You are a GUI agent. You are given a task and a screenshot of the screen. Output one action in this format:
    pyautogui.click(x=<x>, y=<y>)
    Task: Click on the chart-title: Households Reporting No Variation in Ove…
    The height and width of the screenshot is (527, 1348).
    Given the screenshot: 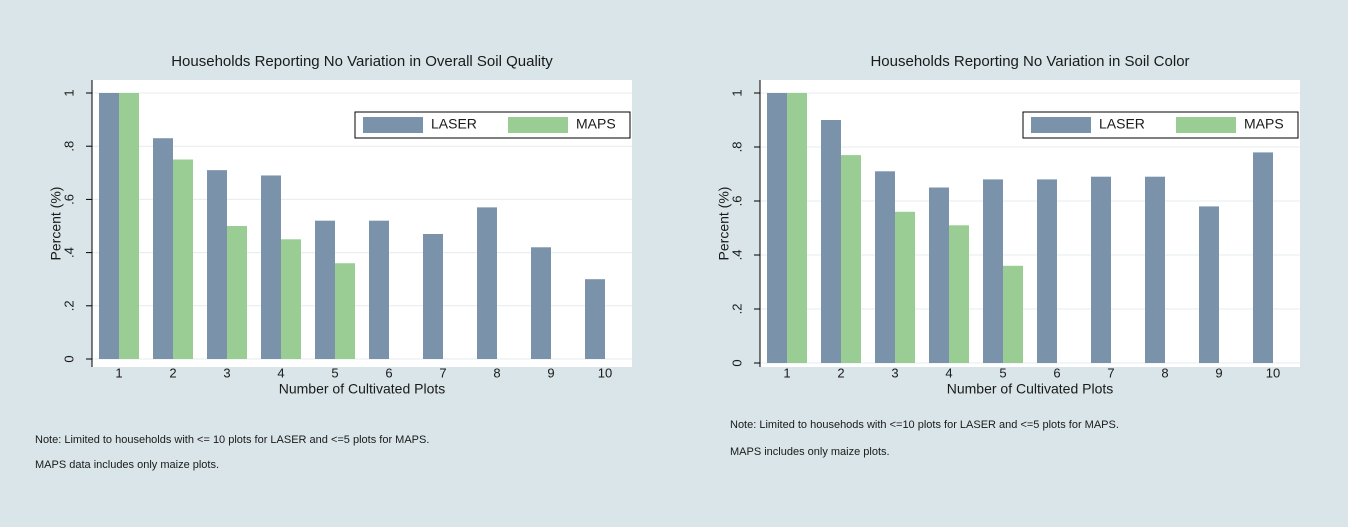 What is the action you would take?
    pyautogui.click(x=362, y=61)
    